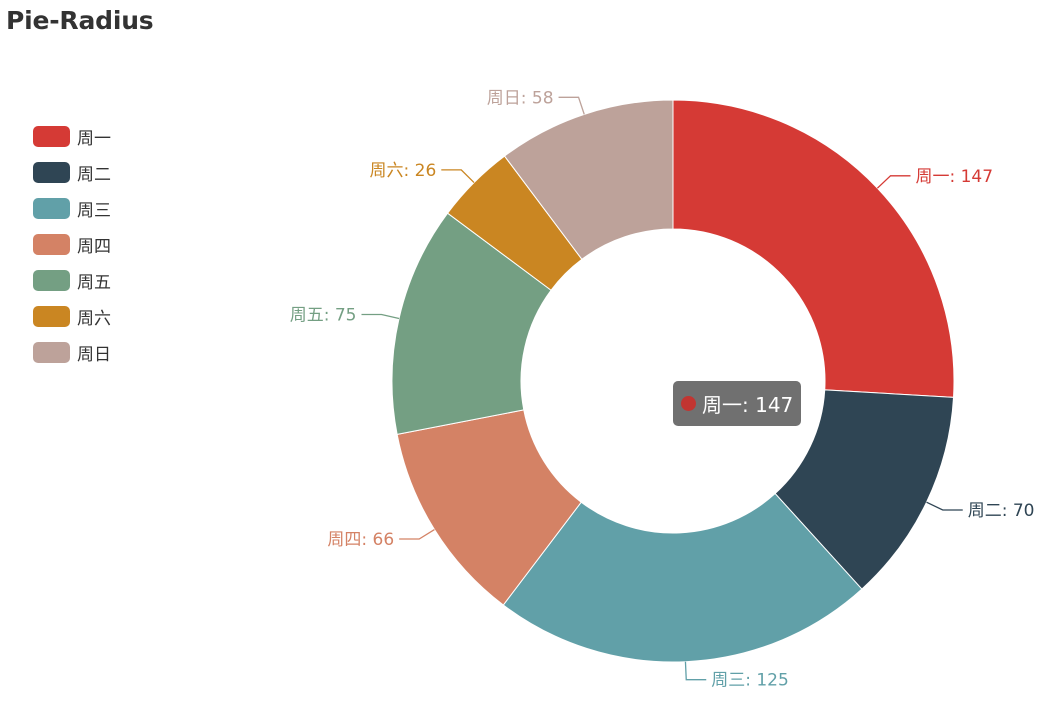 This screenshot has height=714, width=1060. What do you see at coordinates (403, 171) in the screenshot?
I see `data-label: 周六: 26` at bounding box center [403, 171].